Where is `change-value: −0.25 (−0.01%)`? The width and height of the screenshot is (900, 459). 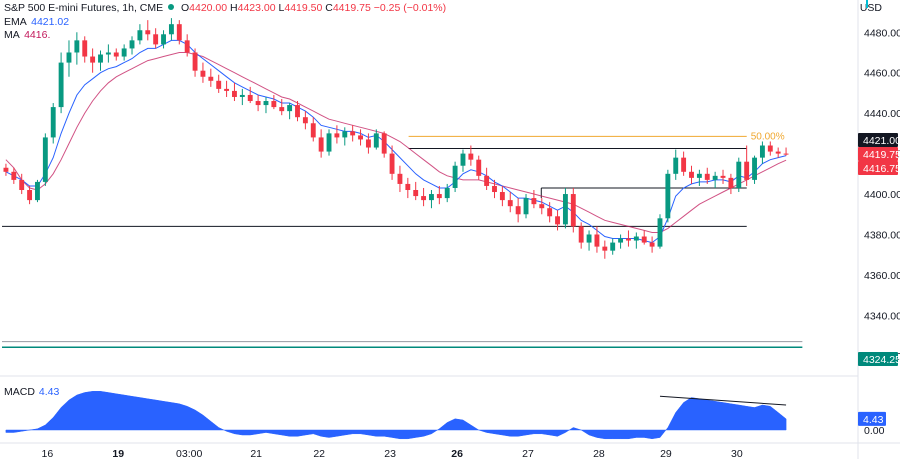
change-value: −0.25 (−0.01%) is located at coordinates (410, 8).